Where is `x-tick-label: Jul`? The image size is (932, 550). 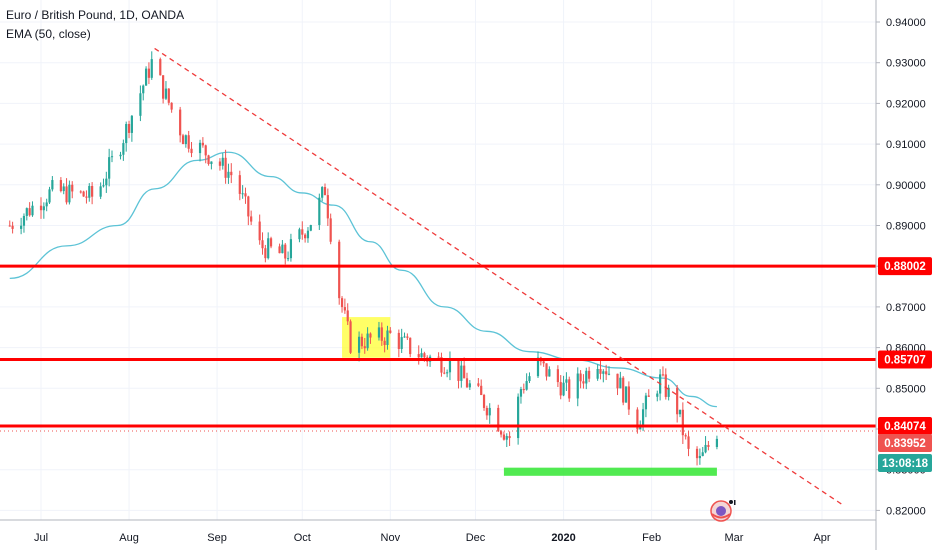 x-tick-label: Jul is located at coordinates (41, 538).